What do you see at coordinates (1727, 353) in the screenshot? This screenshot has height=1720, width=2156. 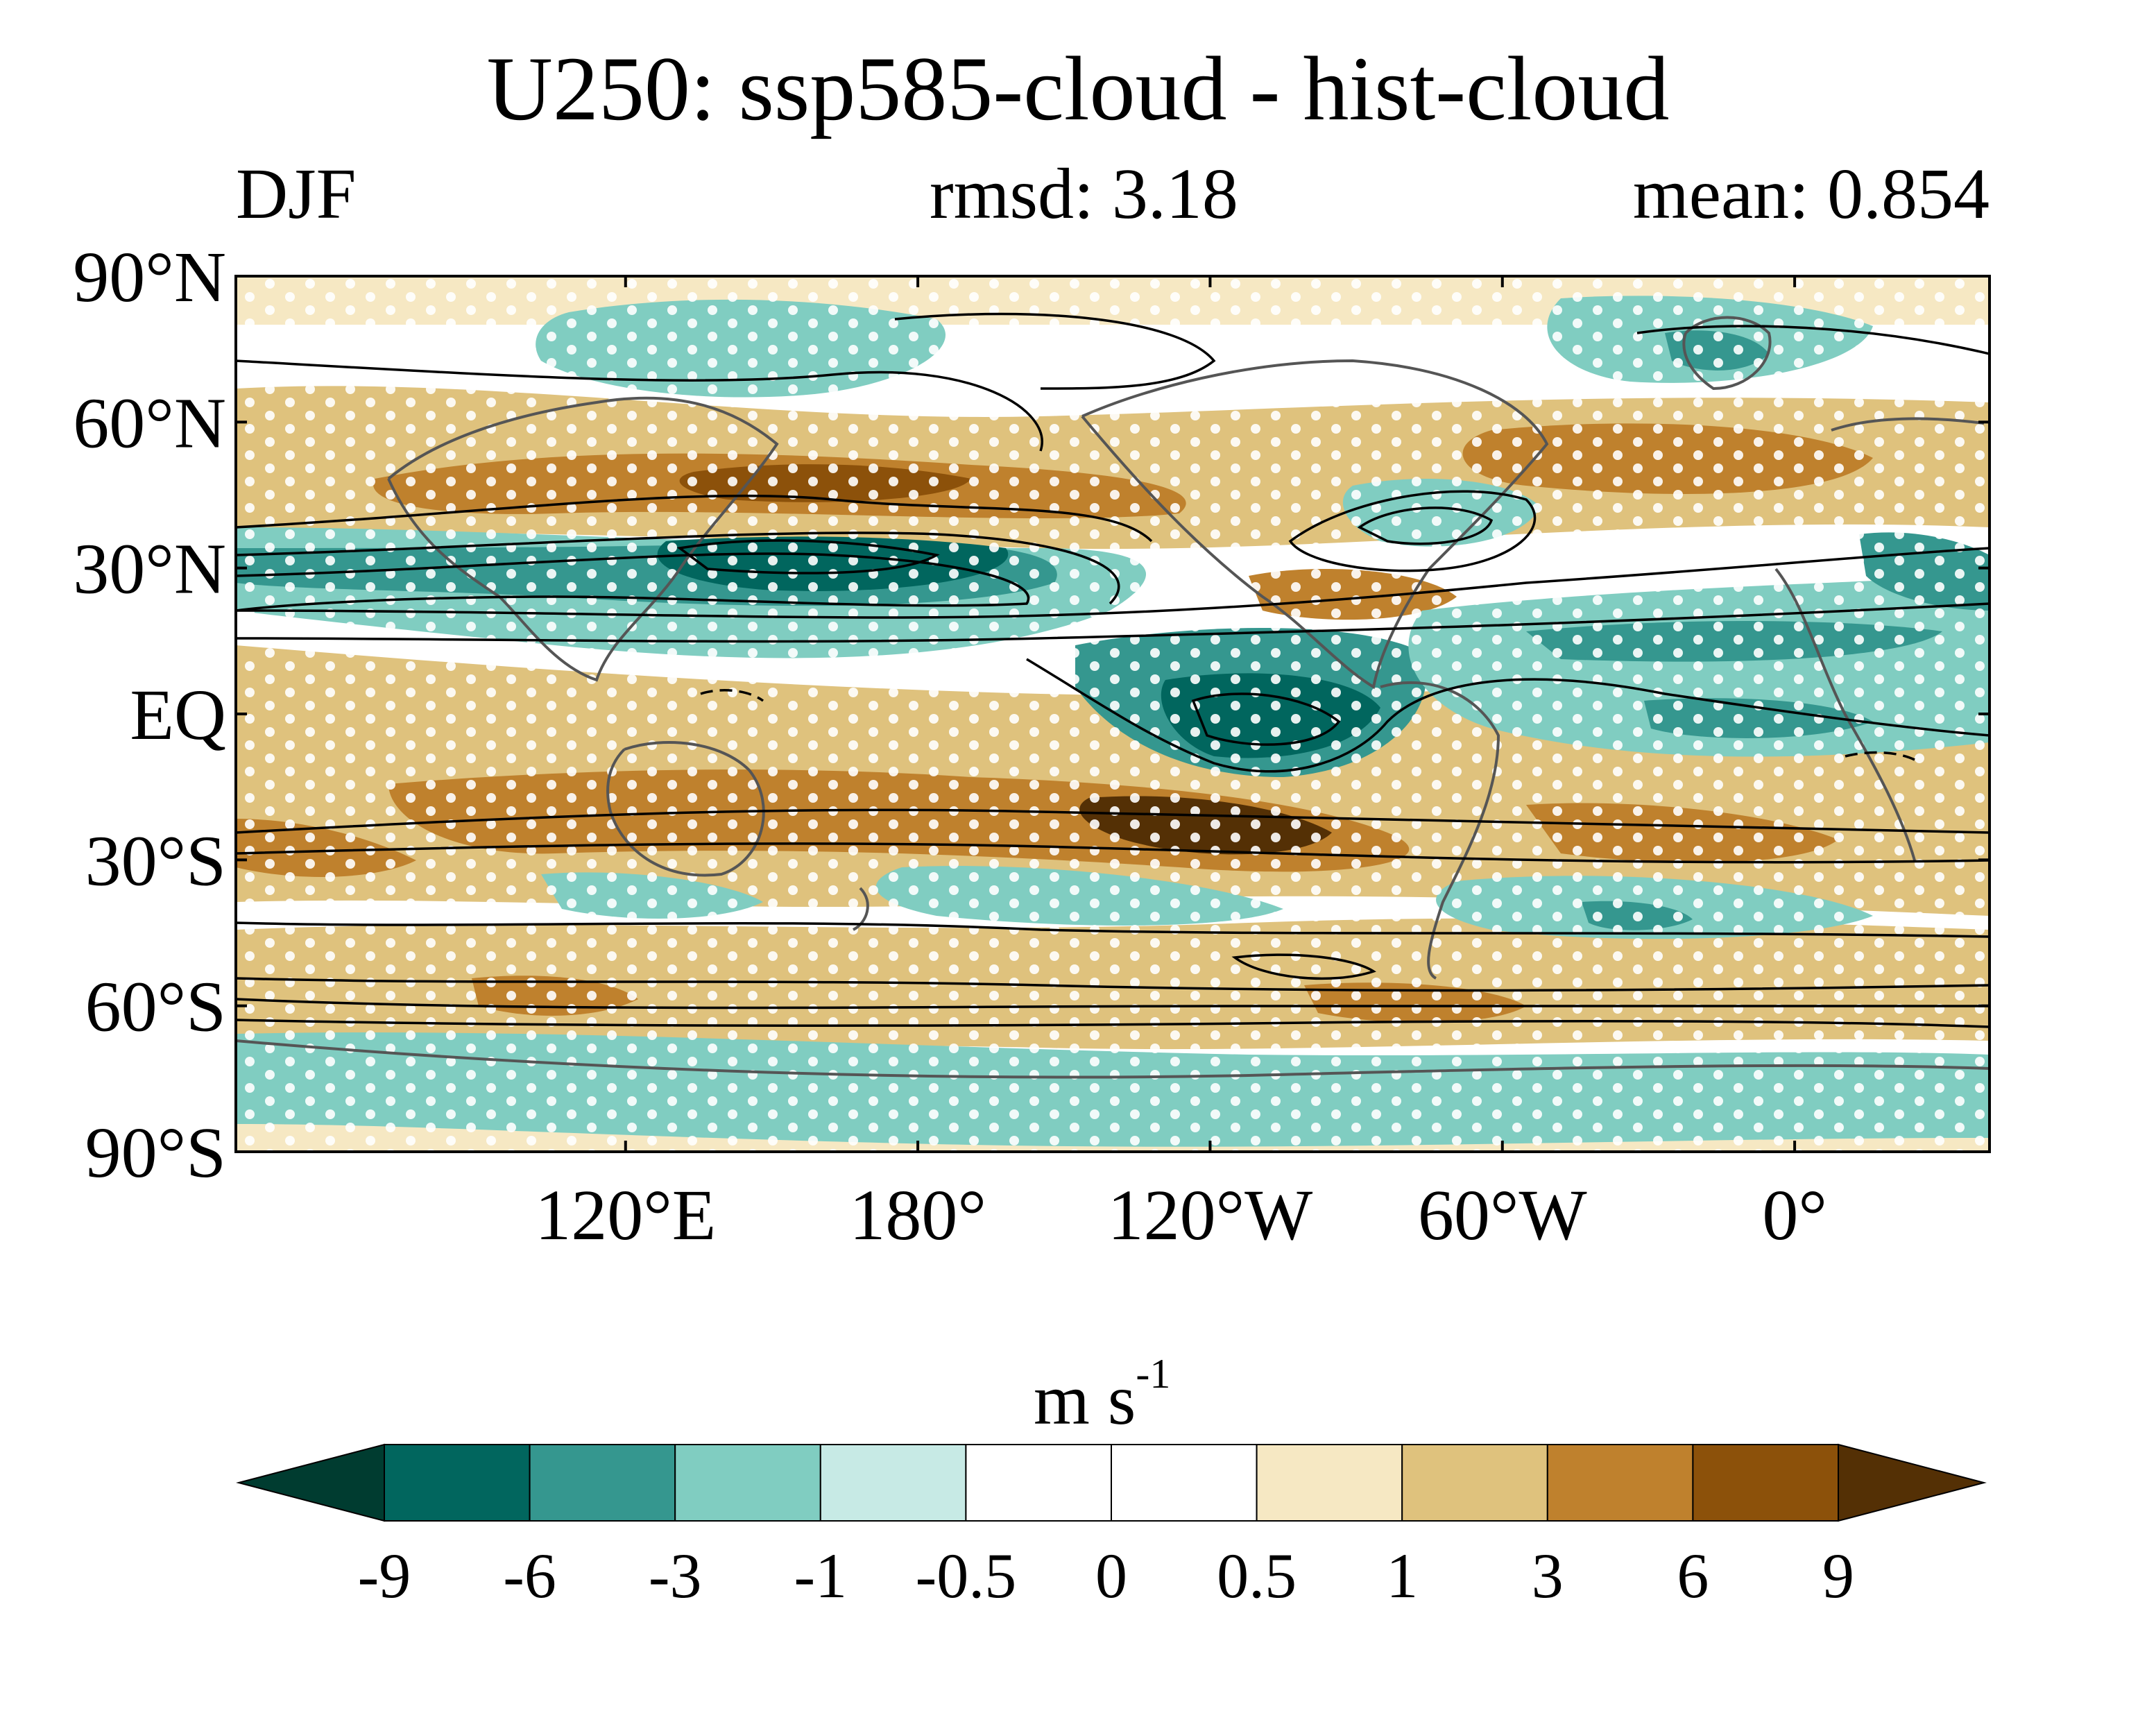 I see `coastline-greenland` at bounding box center [1727, 353].